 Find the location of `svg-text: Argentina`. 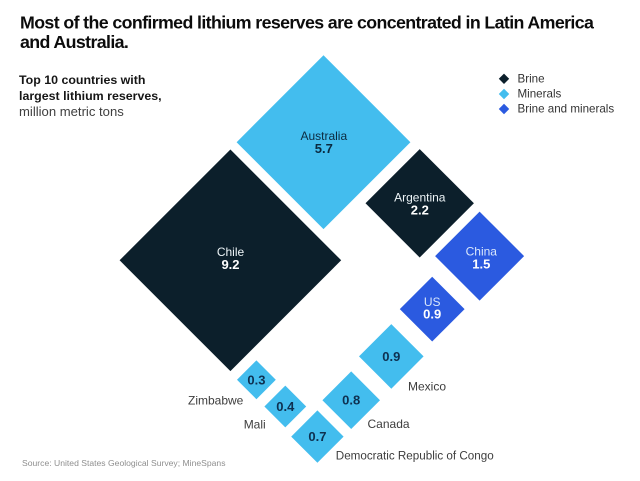

svg-text: Argentina is located at coordinates (420, 197).